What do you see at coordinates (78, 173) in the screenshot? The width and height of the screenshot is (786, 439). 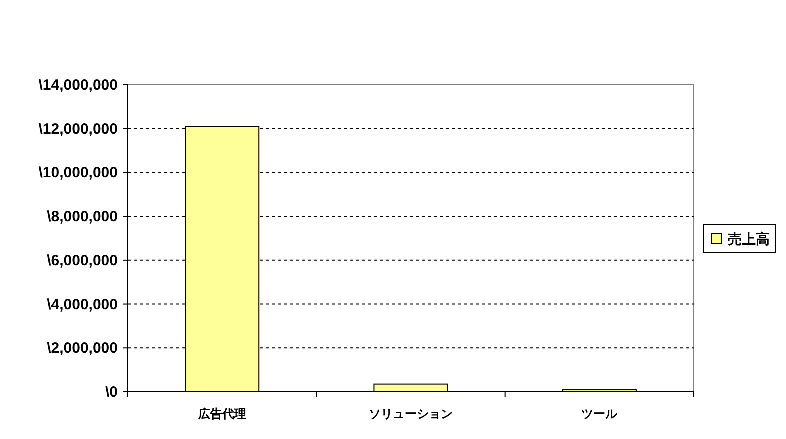 I see `y-tick-label: \10,000,000` at bounding box center [78, 173].